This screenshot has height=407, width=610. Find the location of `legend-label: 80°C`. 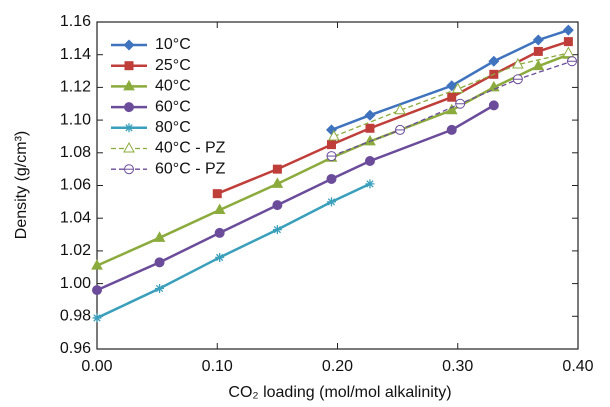

legend-label: 80°C is located at coordinates (173, 127).